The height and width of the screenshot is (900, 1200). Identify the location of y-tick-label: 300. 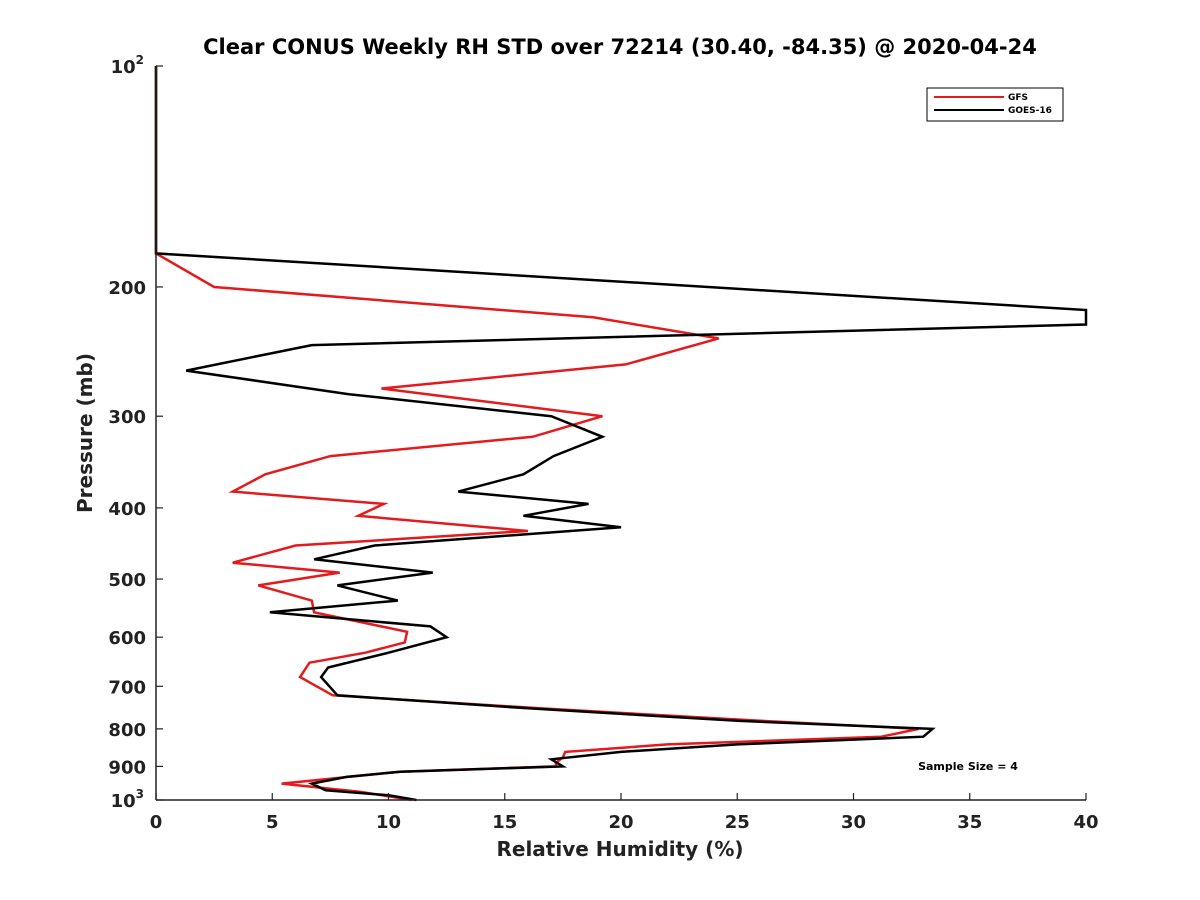
(127, 417).